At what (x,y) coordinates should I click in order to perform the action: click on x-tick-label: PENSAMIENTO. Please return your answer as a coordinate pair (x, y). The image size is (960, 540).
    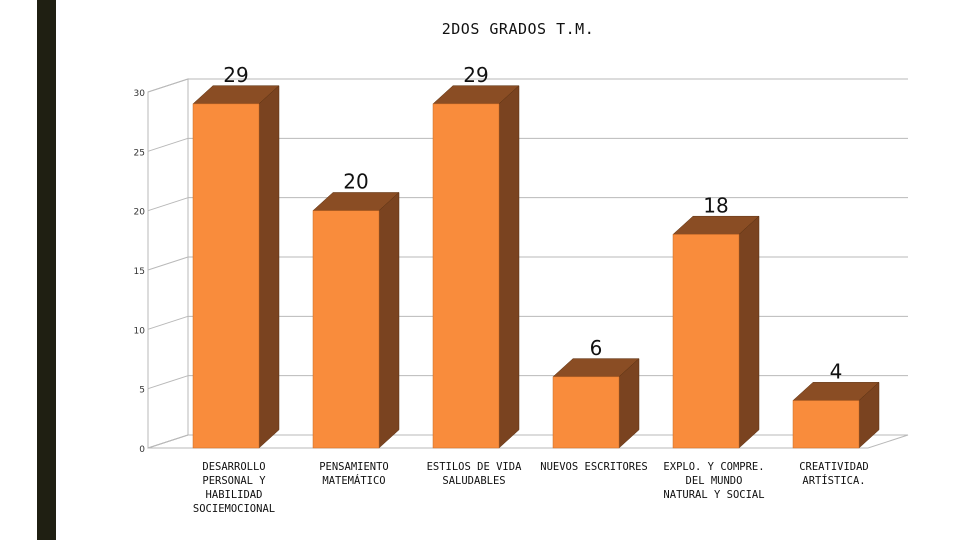
    Looking at the image, I should click on (354, 467).